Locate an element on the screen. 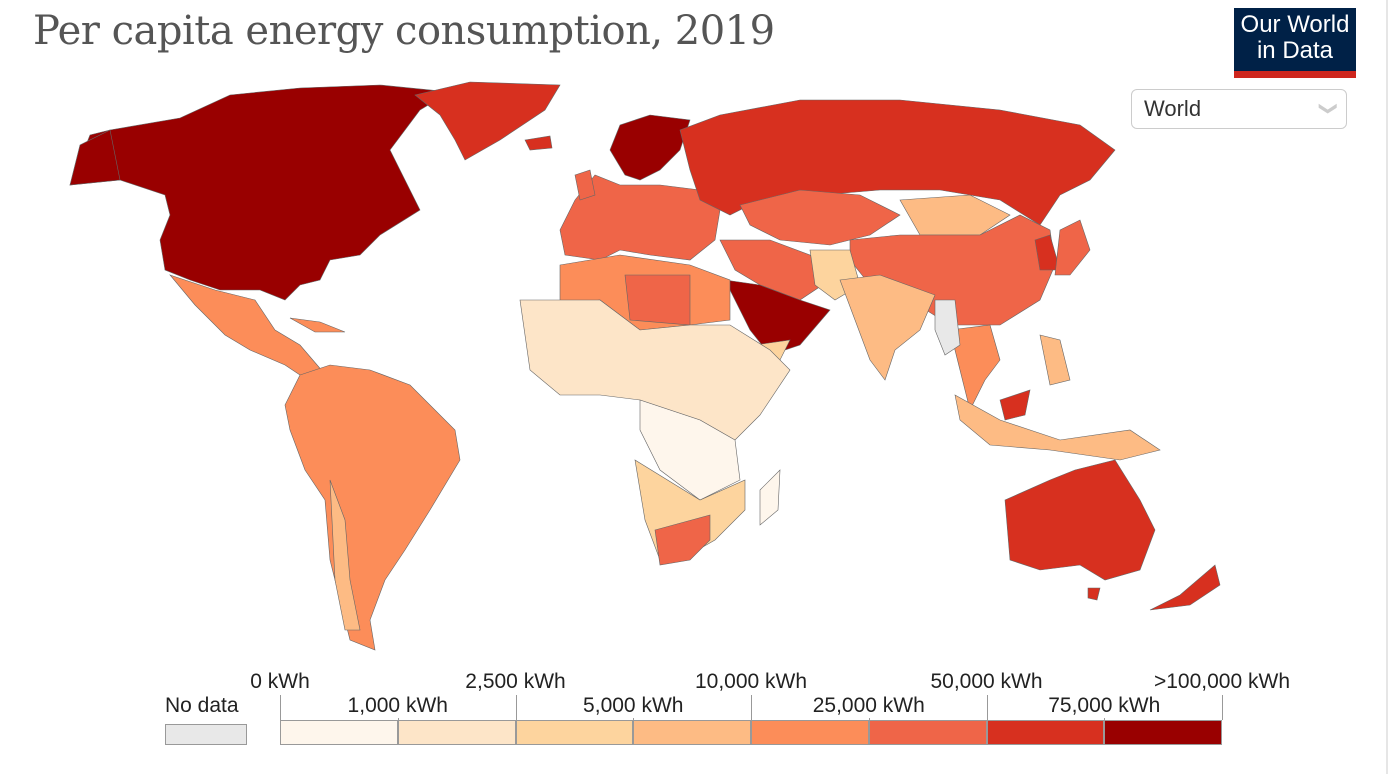 The height and width of the screenshot is (776, 1388). legend-label: 25,000 kWh is located at coordinates (868, 705).